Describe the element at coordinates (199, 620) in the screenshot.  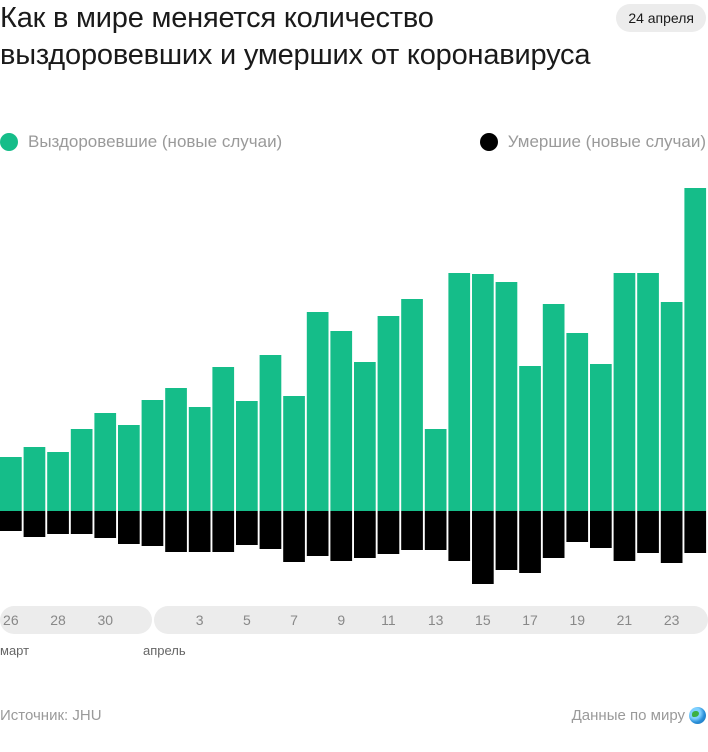
I see `x-tick-label: 3` at that location.